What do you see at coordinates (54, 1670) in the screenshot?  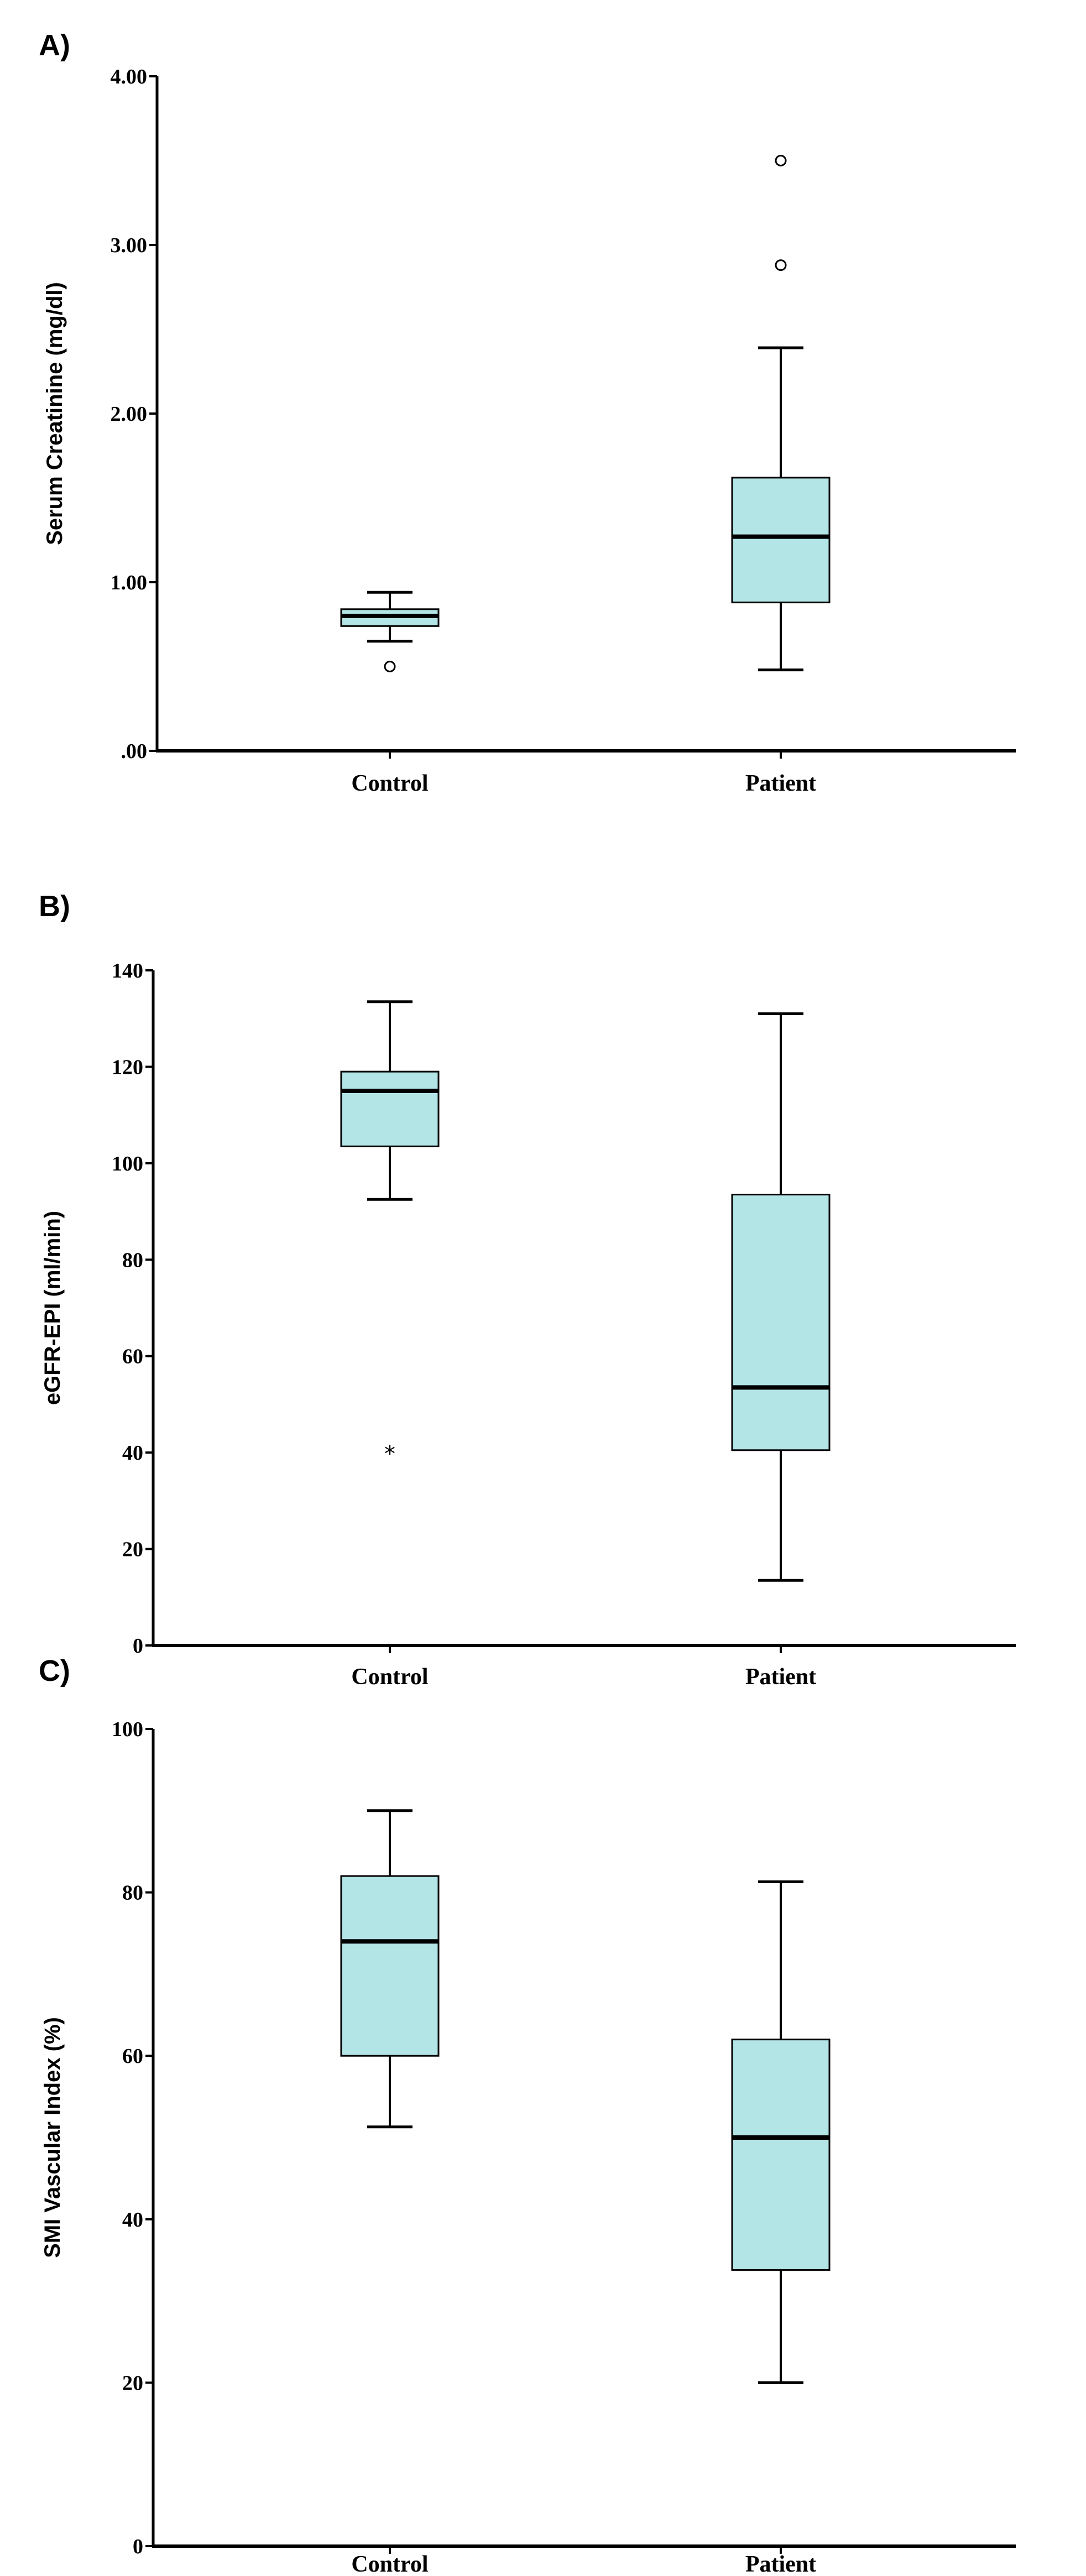 I see `panel-label: C)` at bounding box center [54, 1670].